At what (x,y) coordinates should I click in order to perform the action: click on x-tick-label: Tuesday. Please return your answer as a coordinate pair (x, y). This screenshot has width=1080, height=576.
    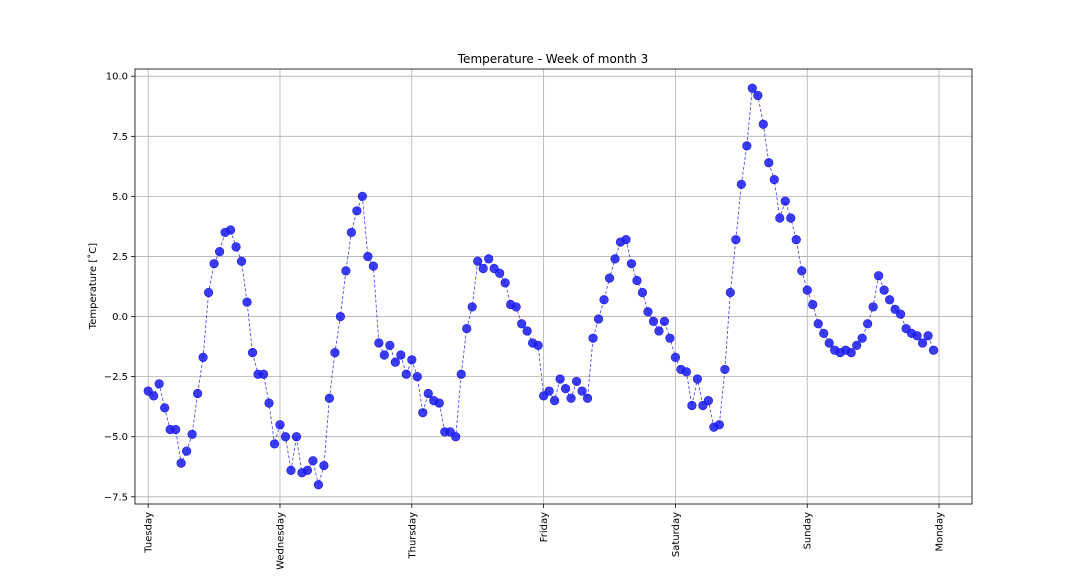
    Looking at the image, I should click on (149, 533).